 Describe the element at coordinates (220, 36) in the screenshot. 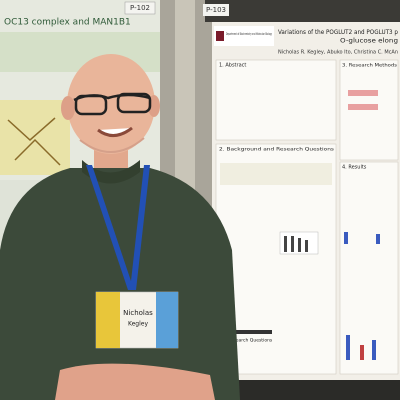

I see `logo` at that location.